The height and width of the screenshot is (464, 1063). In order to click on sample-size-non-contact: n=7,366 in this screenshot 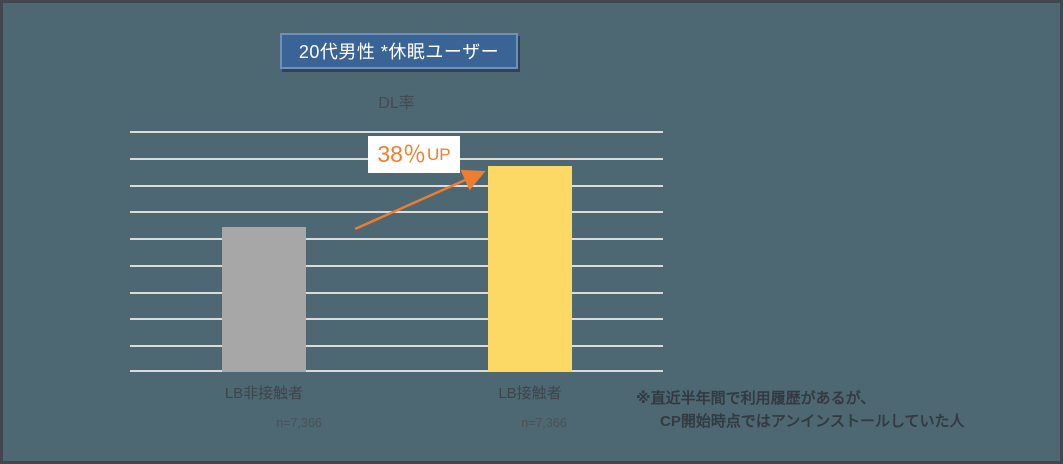, I will do `click(299, 423)`.